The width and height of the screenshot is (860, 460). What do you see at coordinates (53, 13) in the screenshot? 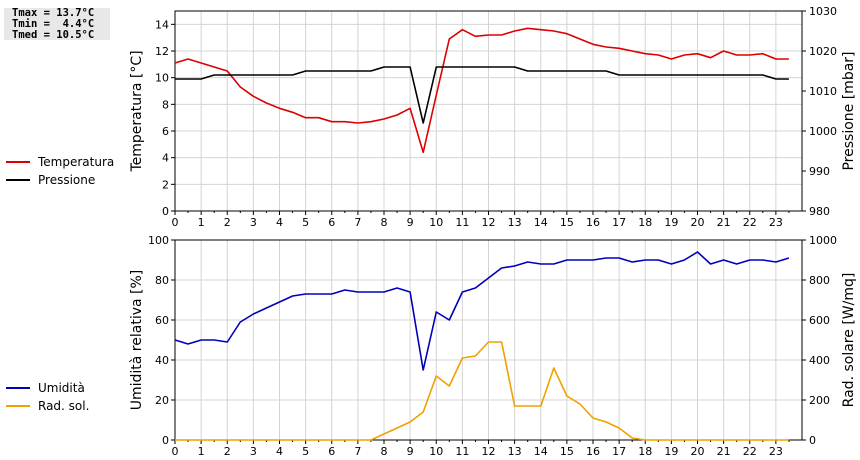
I see `stat-tmax: Tmax = 13.7°C` at bounding box center [53, 13].